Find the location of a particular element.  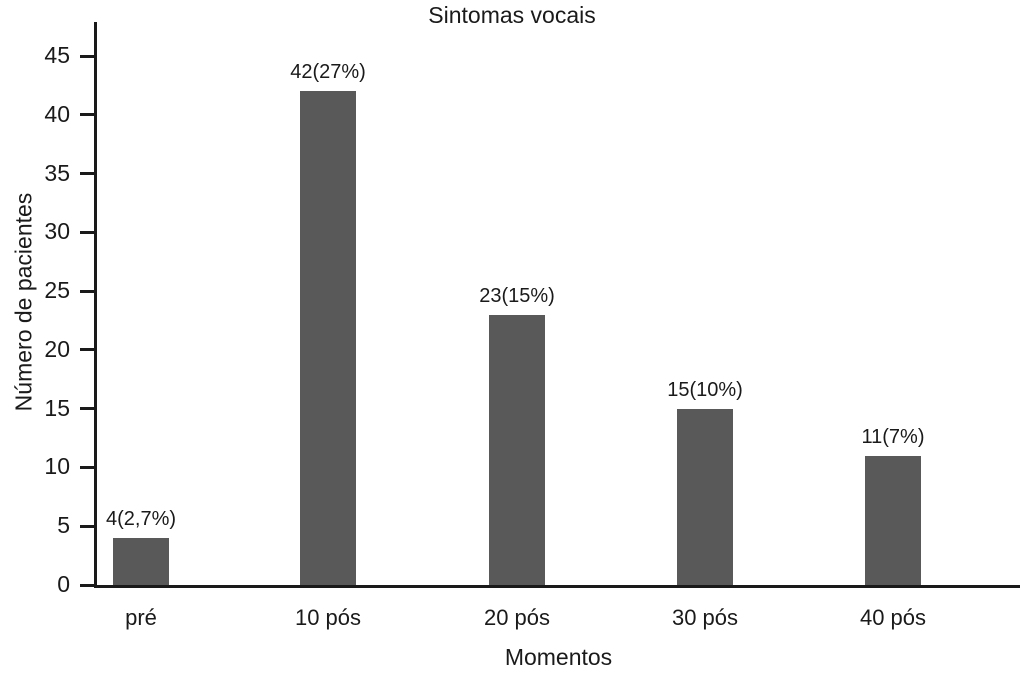

x-category-label: 10 pós is located at coordinates (328, 617).